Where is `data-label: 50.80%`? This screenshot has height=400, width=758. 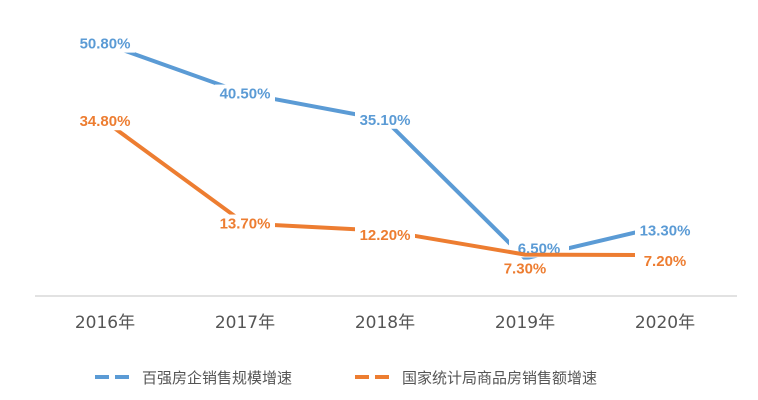 data-label: 50.80% is located at coordinates (105, 44).